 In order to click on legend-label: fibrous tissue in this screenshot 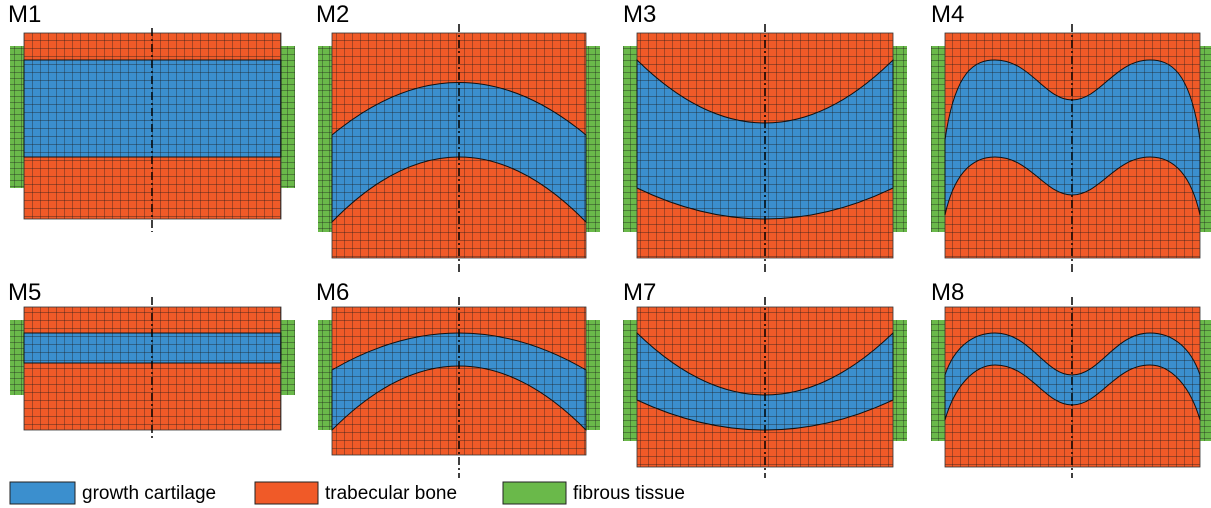, I will do `click(629, 493)`.